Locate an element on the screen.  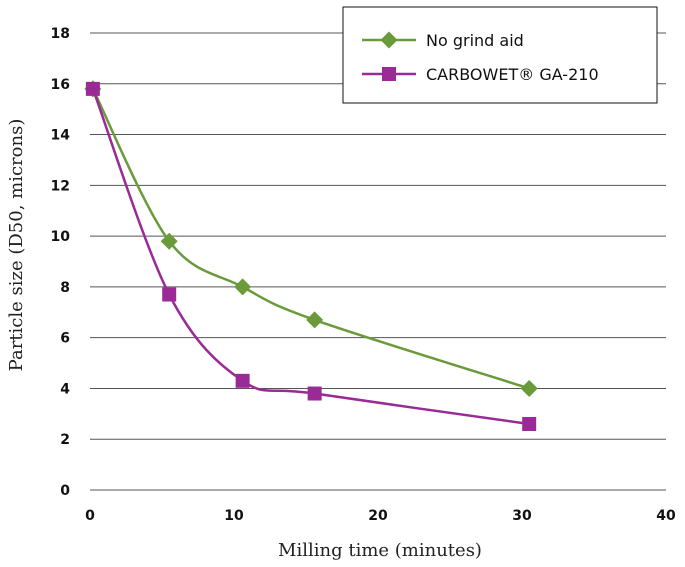
y-tick-labels: 0 2 4 6 8 10 12 14 16 18 is located at coordinates (61, 262).